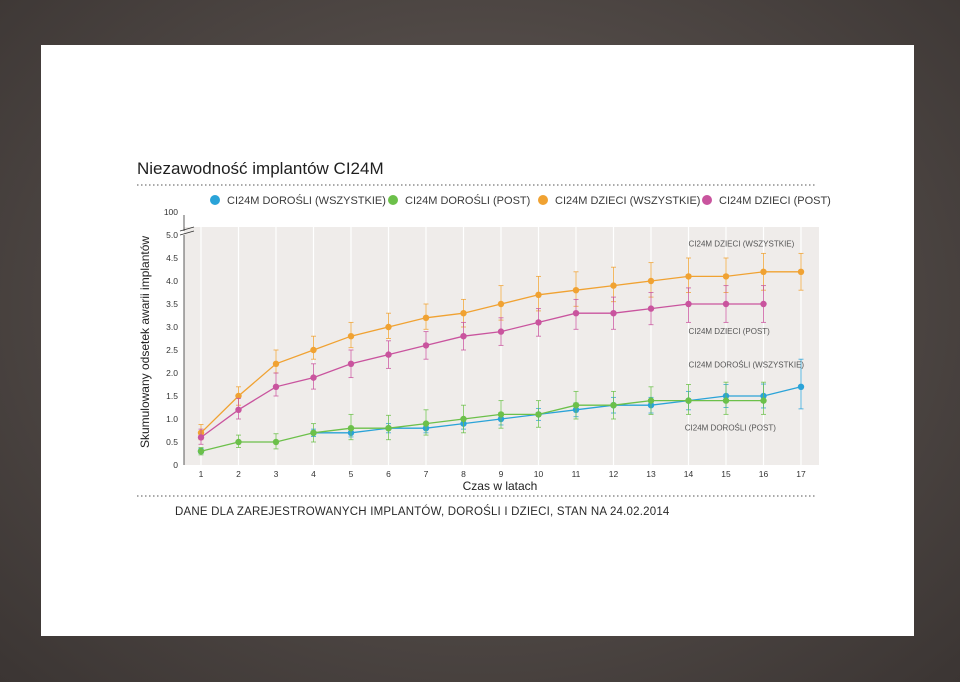 The height and width of the screenshot is (682, 960). Describe the element at coordinates (171, 212) in the screenshot. I see `y-tick-label-upper: 100` at that location.